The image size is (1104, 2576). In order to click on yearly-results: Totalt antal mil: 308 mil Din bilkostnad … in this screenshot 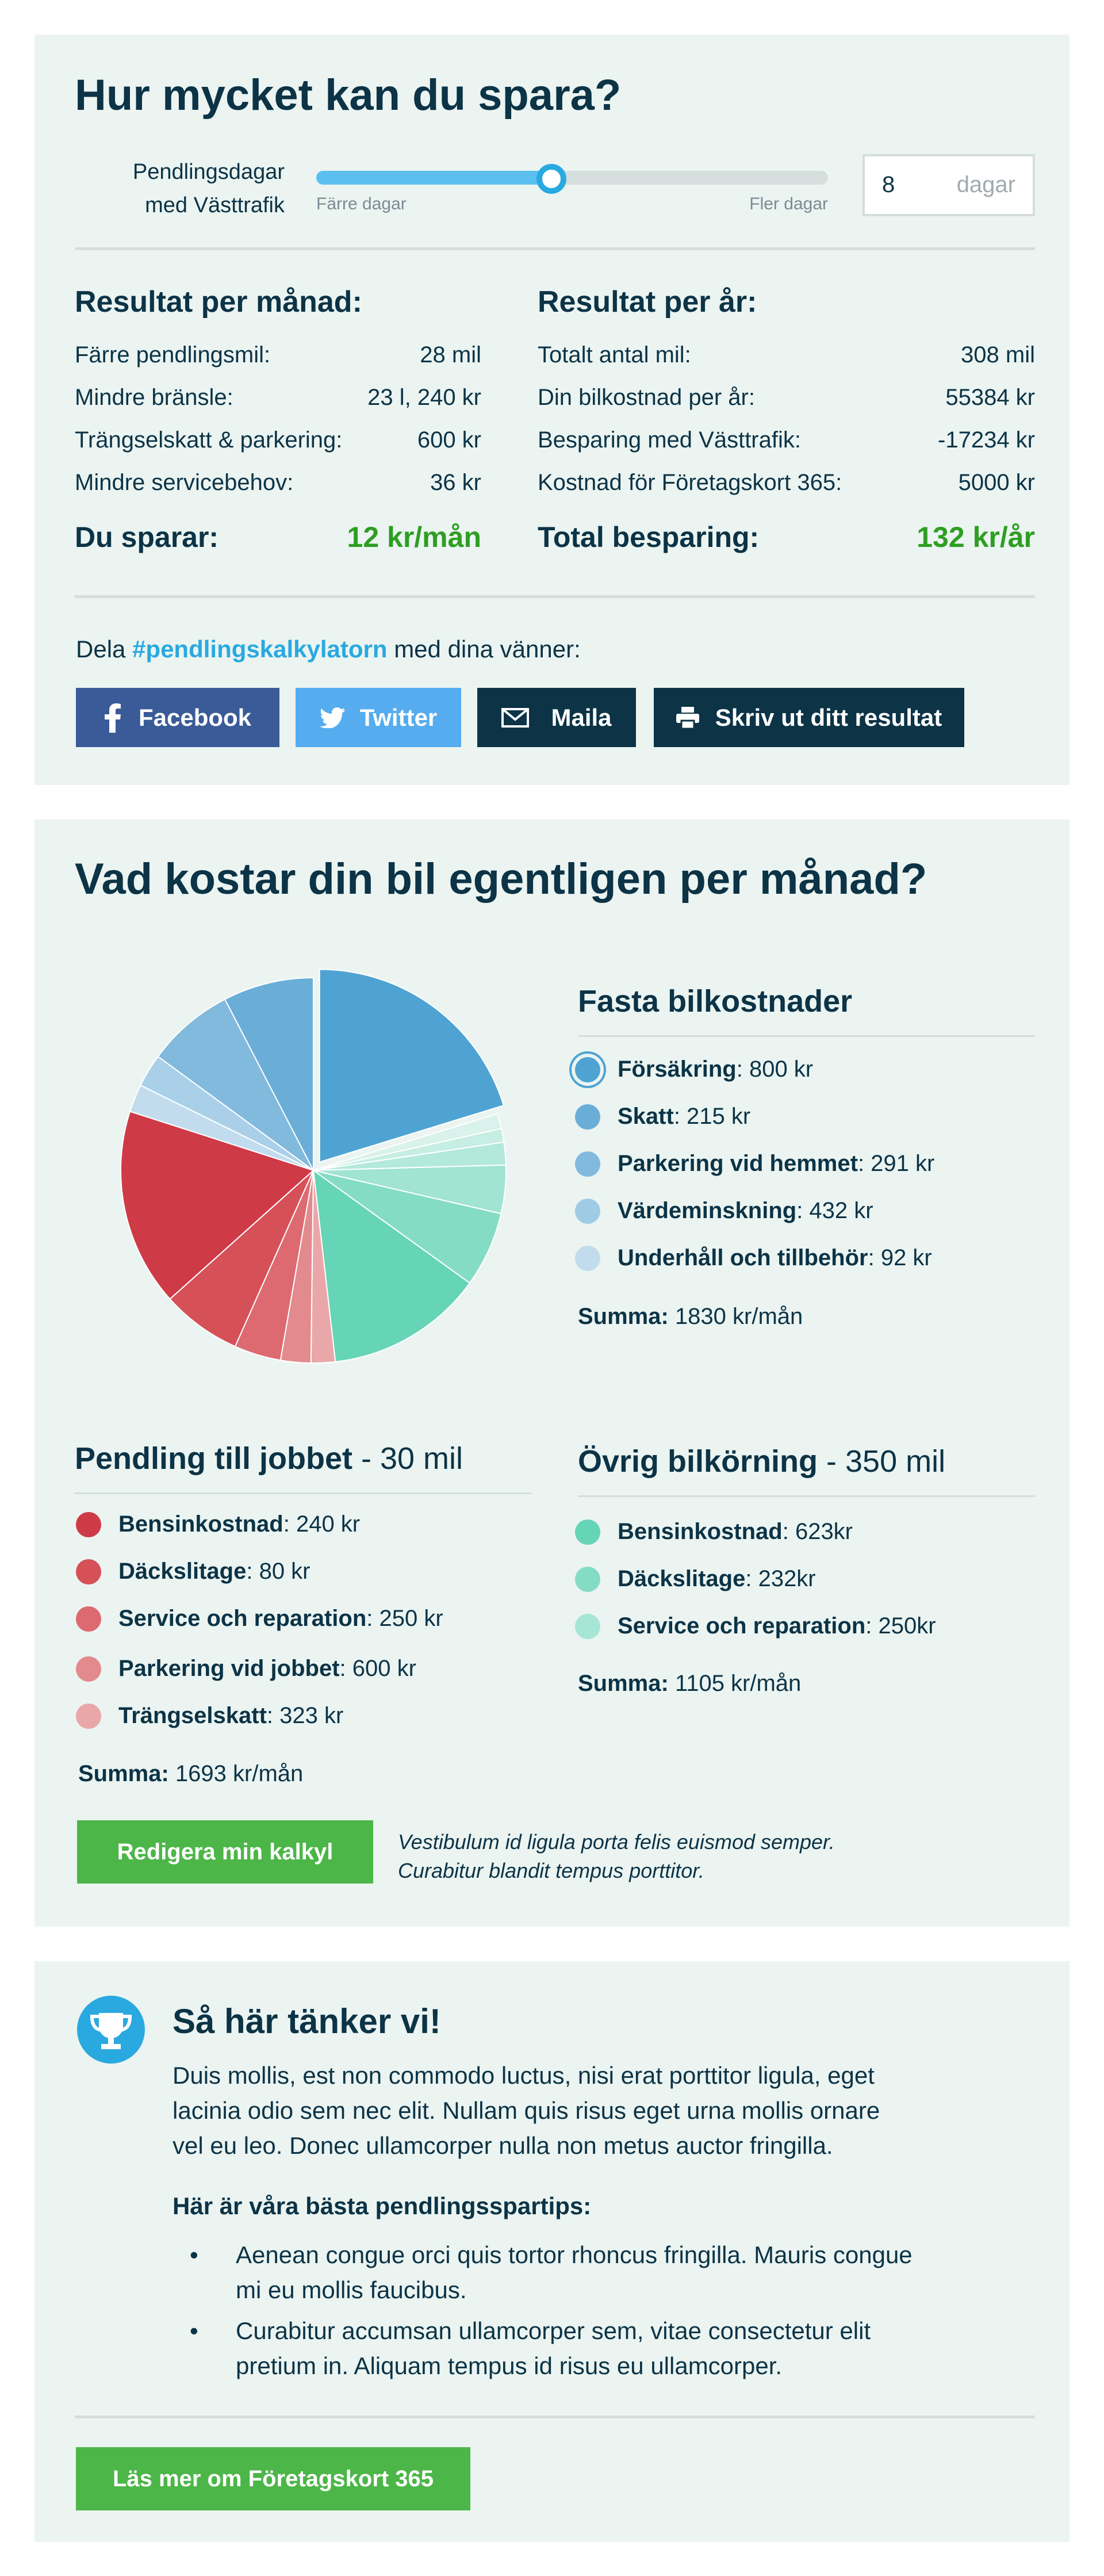, I will do `click(786, 448)`.